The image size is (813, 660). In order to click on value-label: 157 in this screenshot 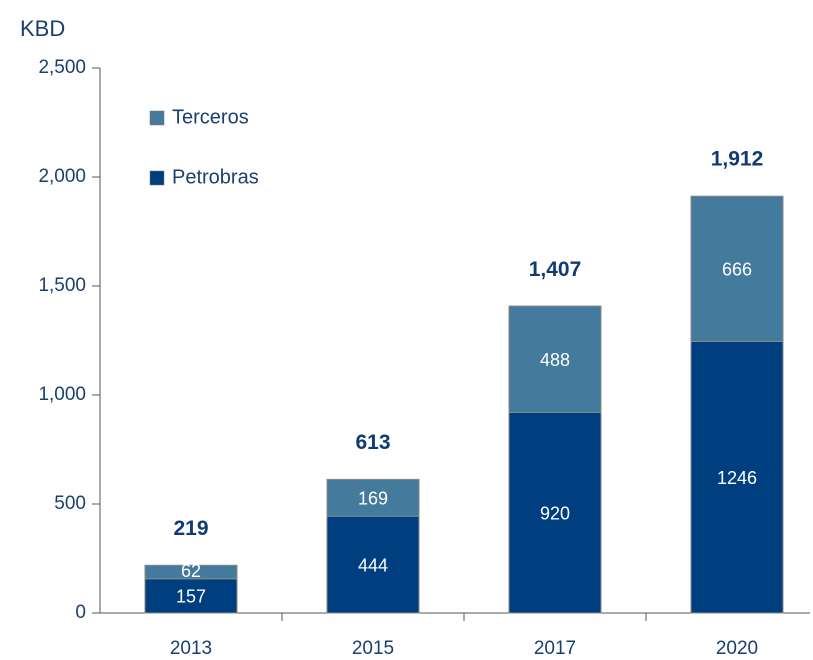, I will do `click(191, 597)`.